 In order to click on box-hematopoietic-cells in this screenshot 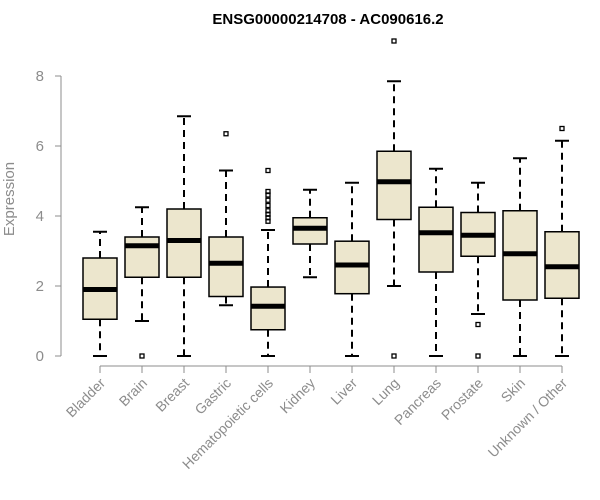, I will do `click(268, 262)`.